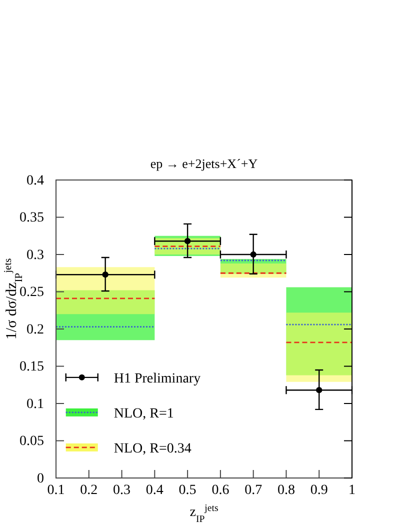 This screenshot has width=407, height=527. I want to click on y-tick-label: 0.15, so click(32, 367).